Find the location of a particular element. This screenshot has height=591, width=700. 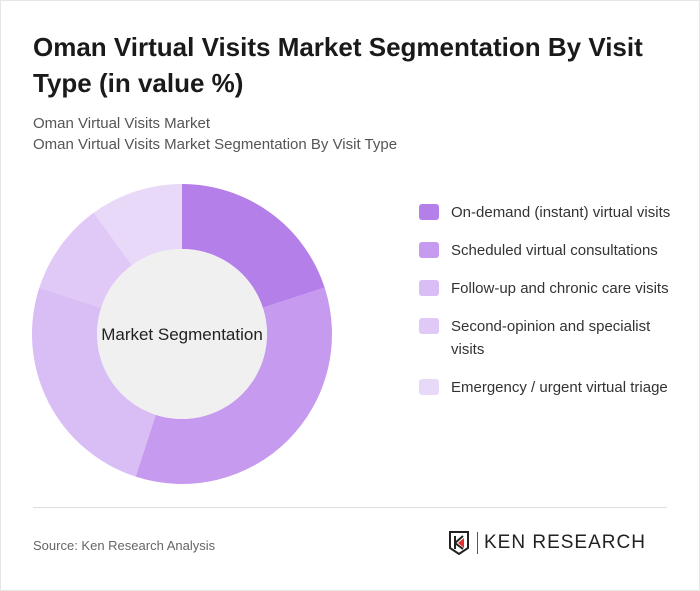

legend-item: Second-opinion and specialist visits is located at coordinates (549, 338).